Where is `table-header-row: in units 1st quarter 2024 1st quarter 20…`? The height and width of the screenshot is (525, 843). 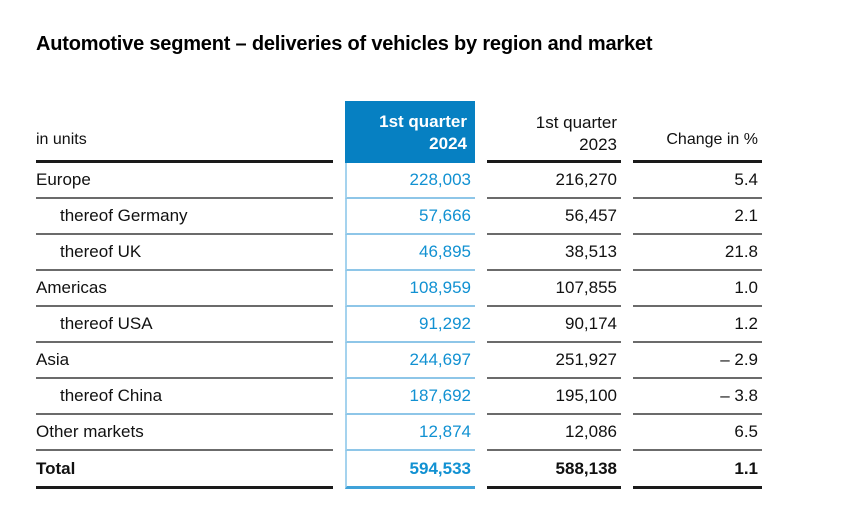 table-header-row: in units 1st quarter 2024 1st quarter 20… is located at coordinates (399, 132).